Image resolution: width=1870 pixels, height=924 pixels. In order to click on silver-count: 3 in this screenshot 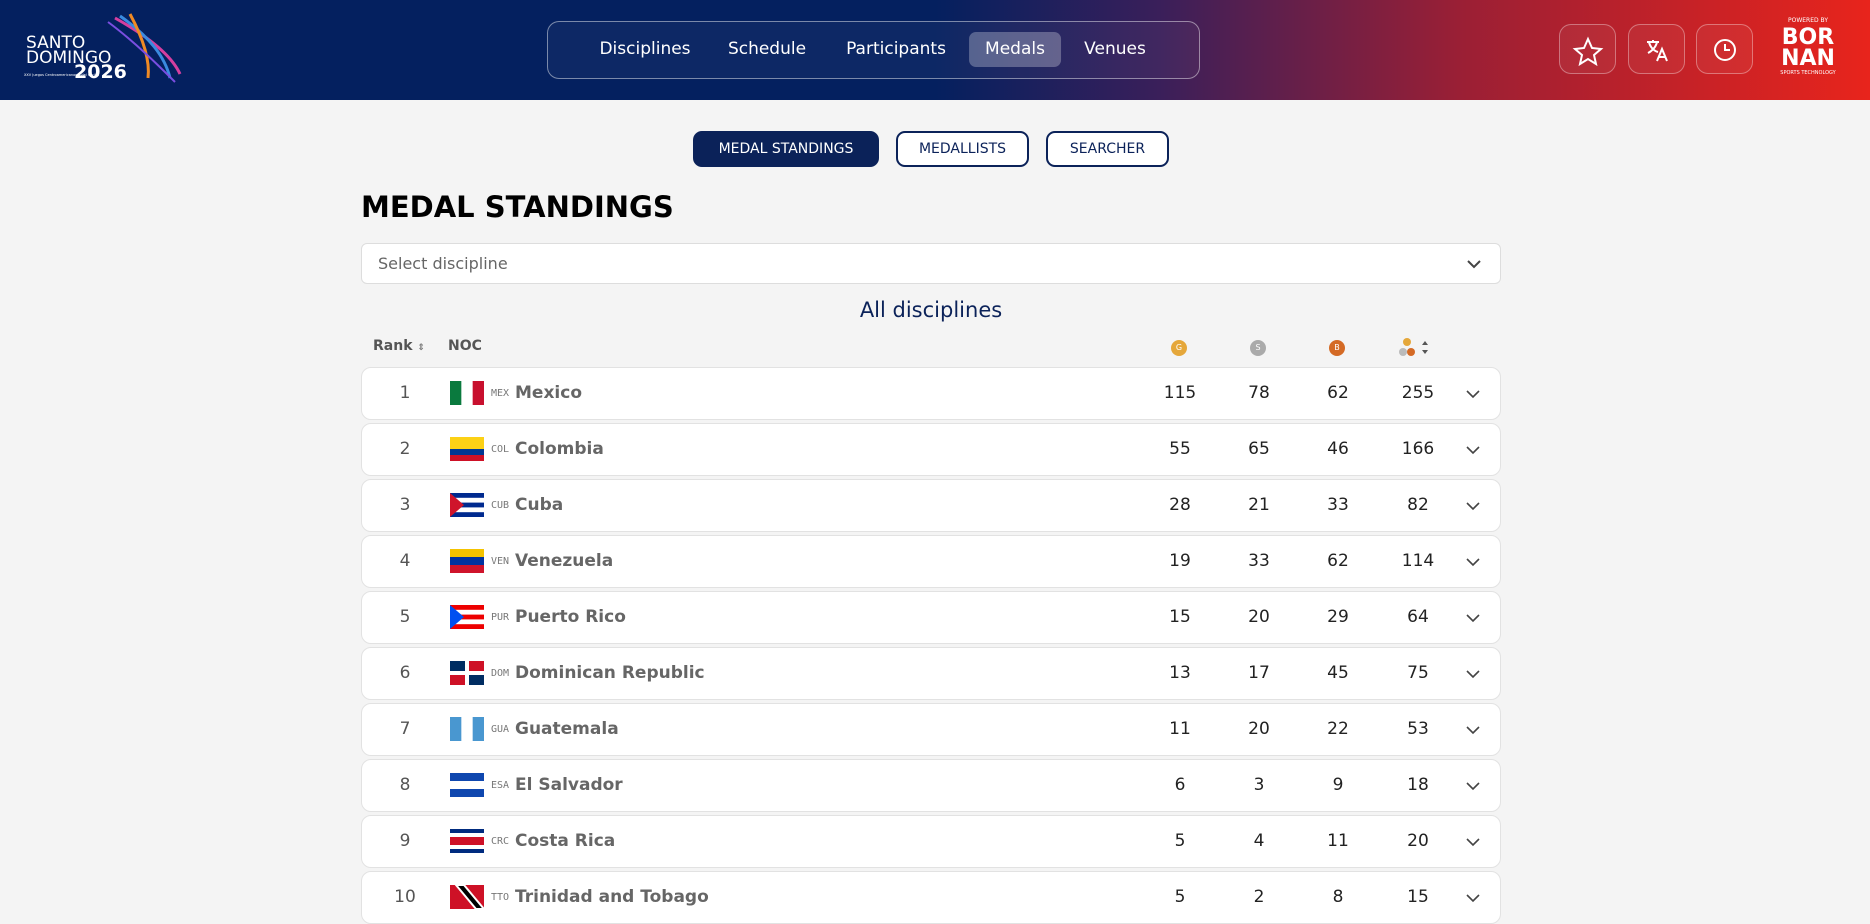, I will do `click(1259, 785)`.